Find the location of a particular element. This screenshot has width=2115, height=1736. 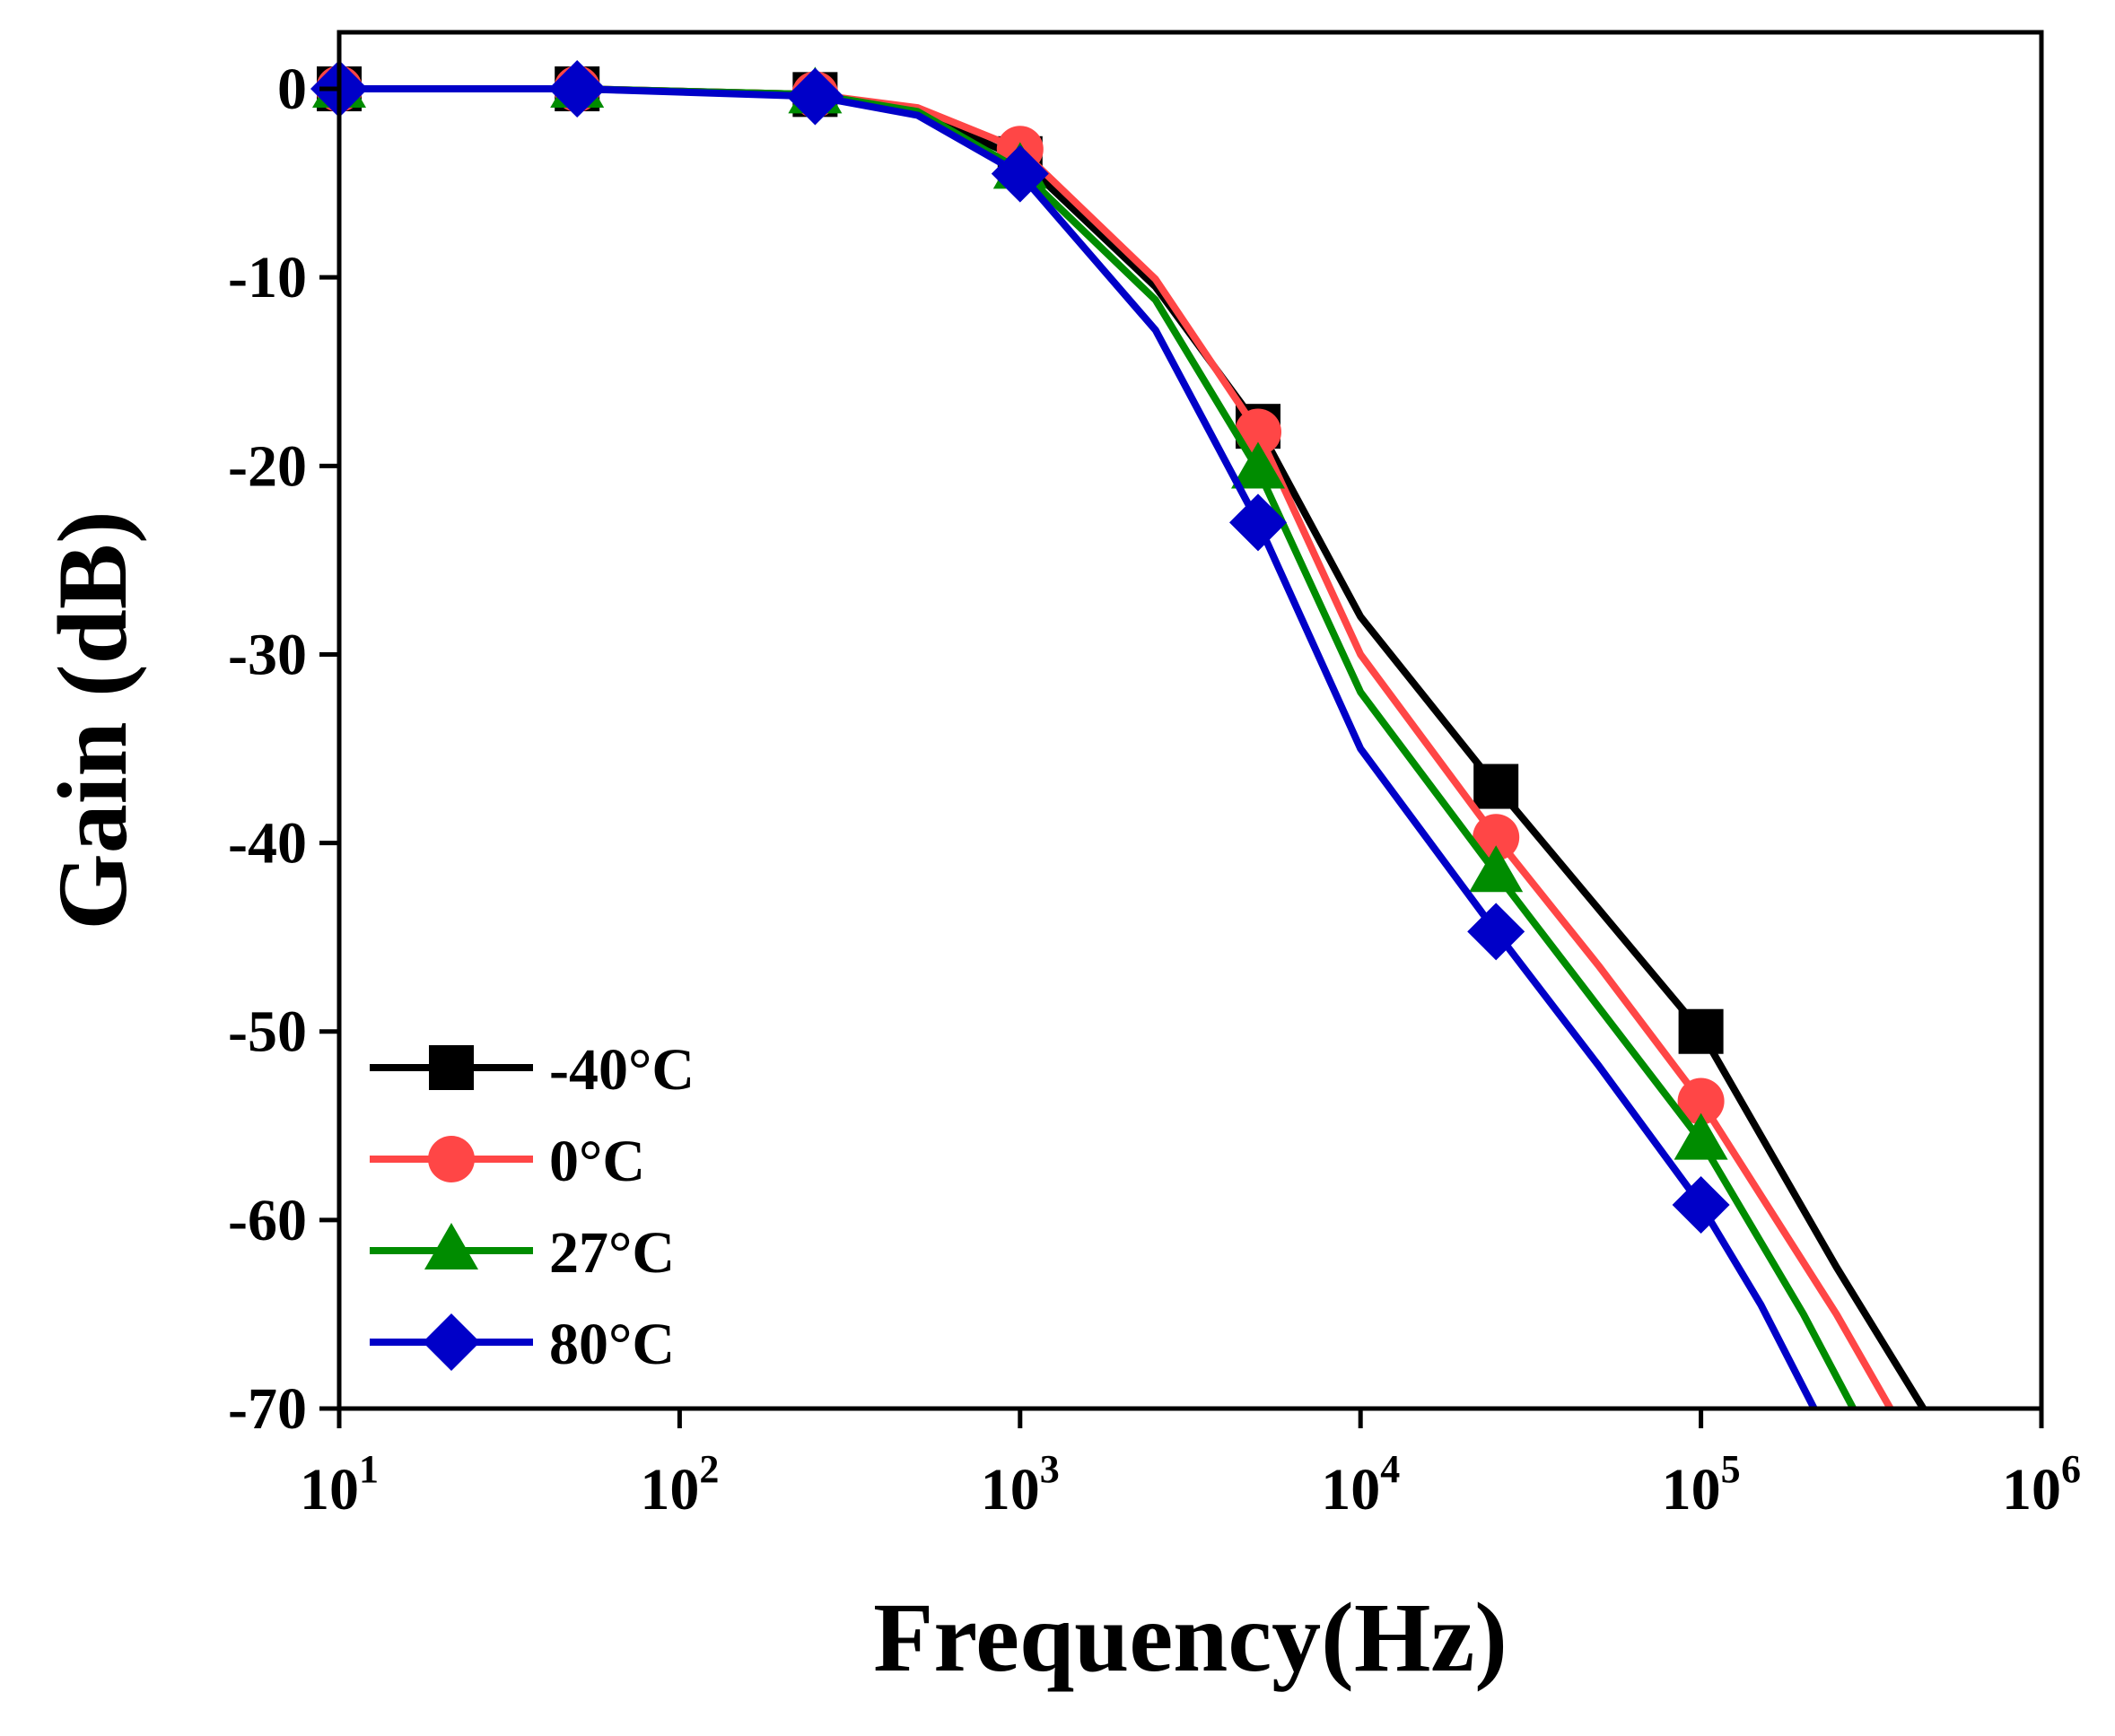

y-tick-label: -20 is located at coordinates (267, 466).